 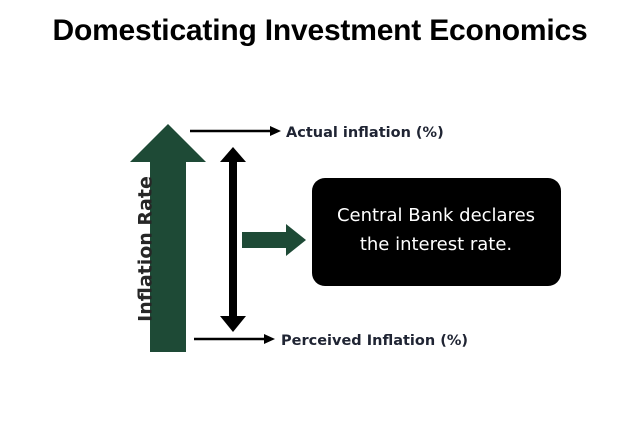 What do you see at coordinates (365, 133) in the screenshot?
I see `actual-inflation-label: Actual inflation (%)` at bounding box center [365, 133].